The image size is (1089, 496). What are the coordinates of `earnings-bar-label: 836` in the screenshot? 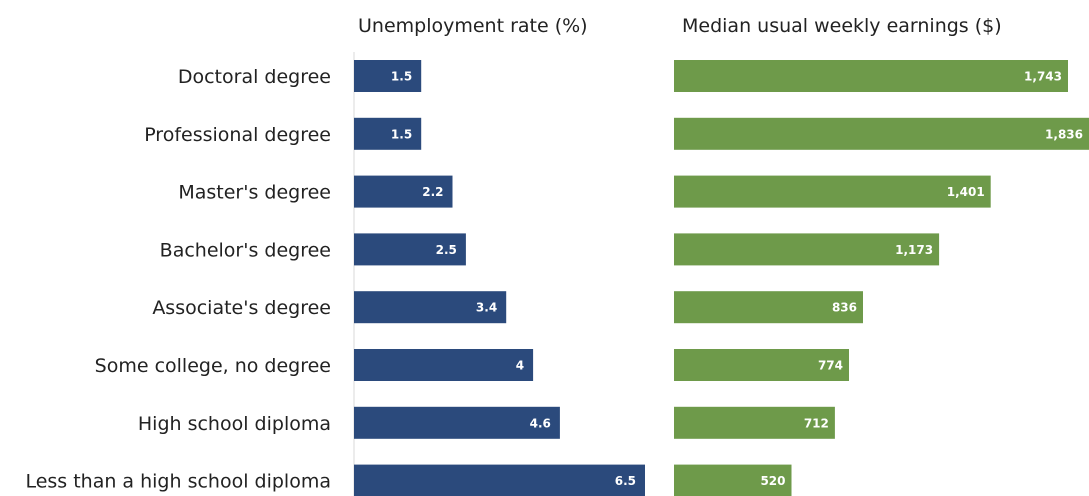 It's located at (844, 308).